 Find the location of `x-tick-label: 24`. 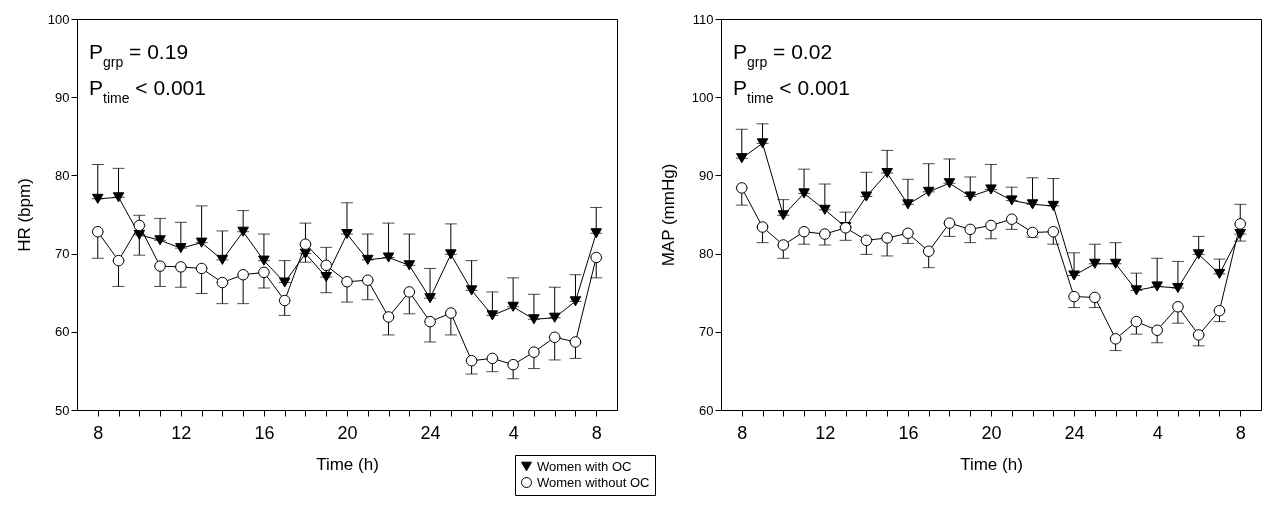

x-tick-label: 24 is located at coordinates (1074, 432).